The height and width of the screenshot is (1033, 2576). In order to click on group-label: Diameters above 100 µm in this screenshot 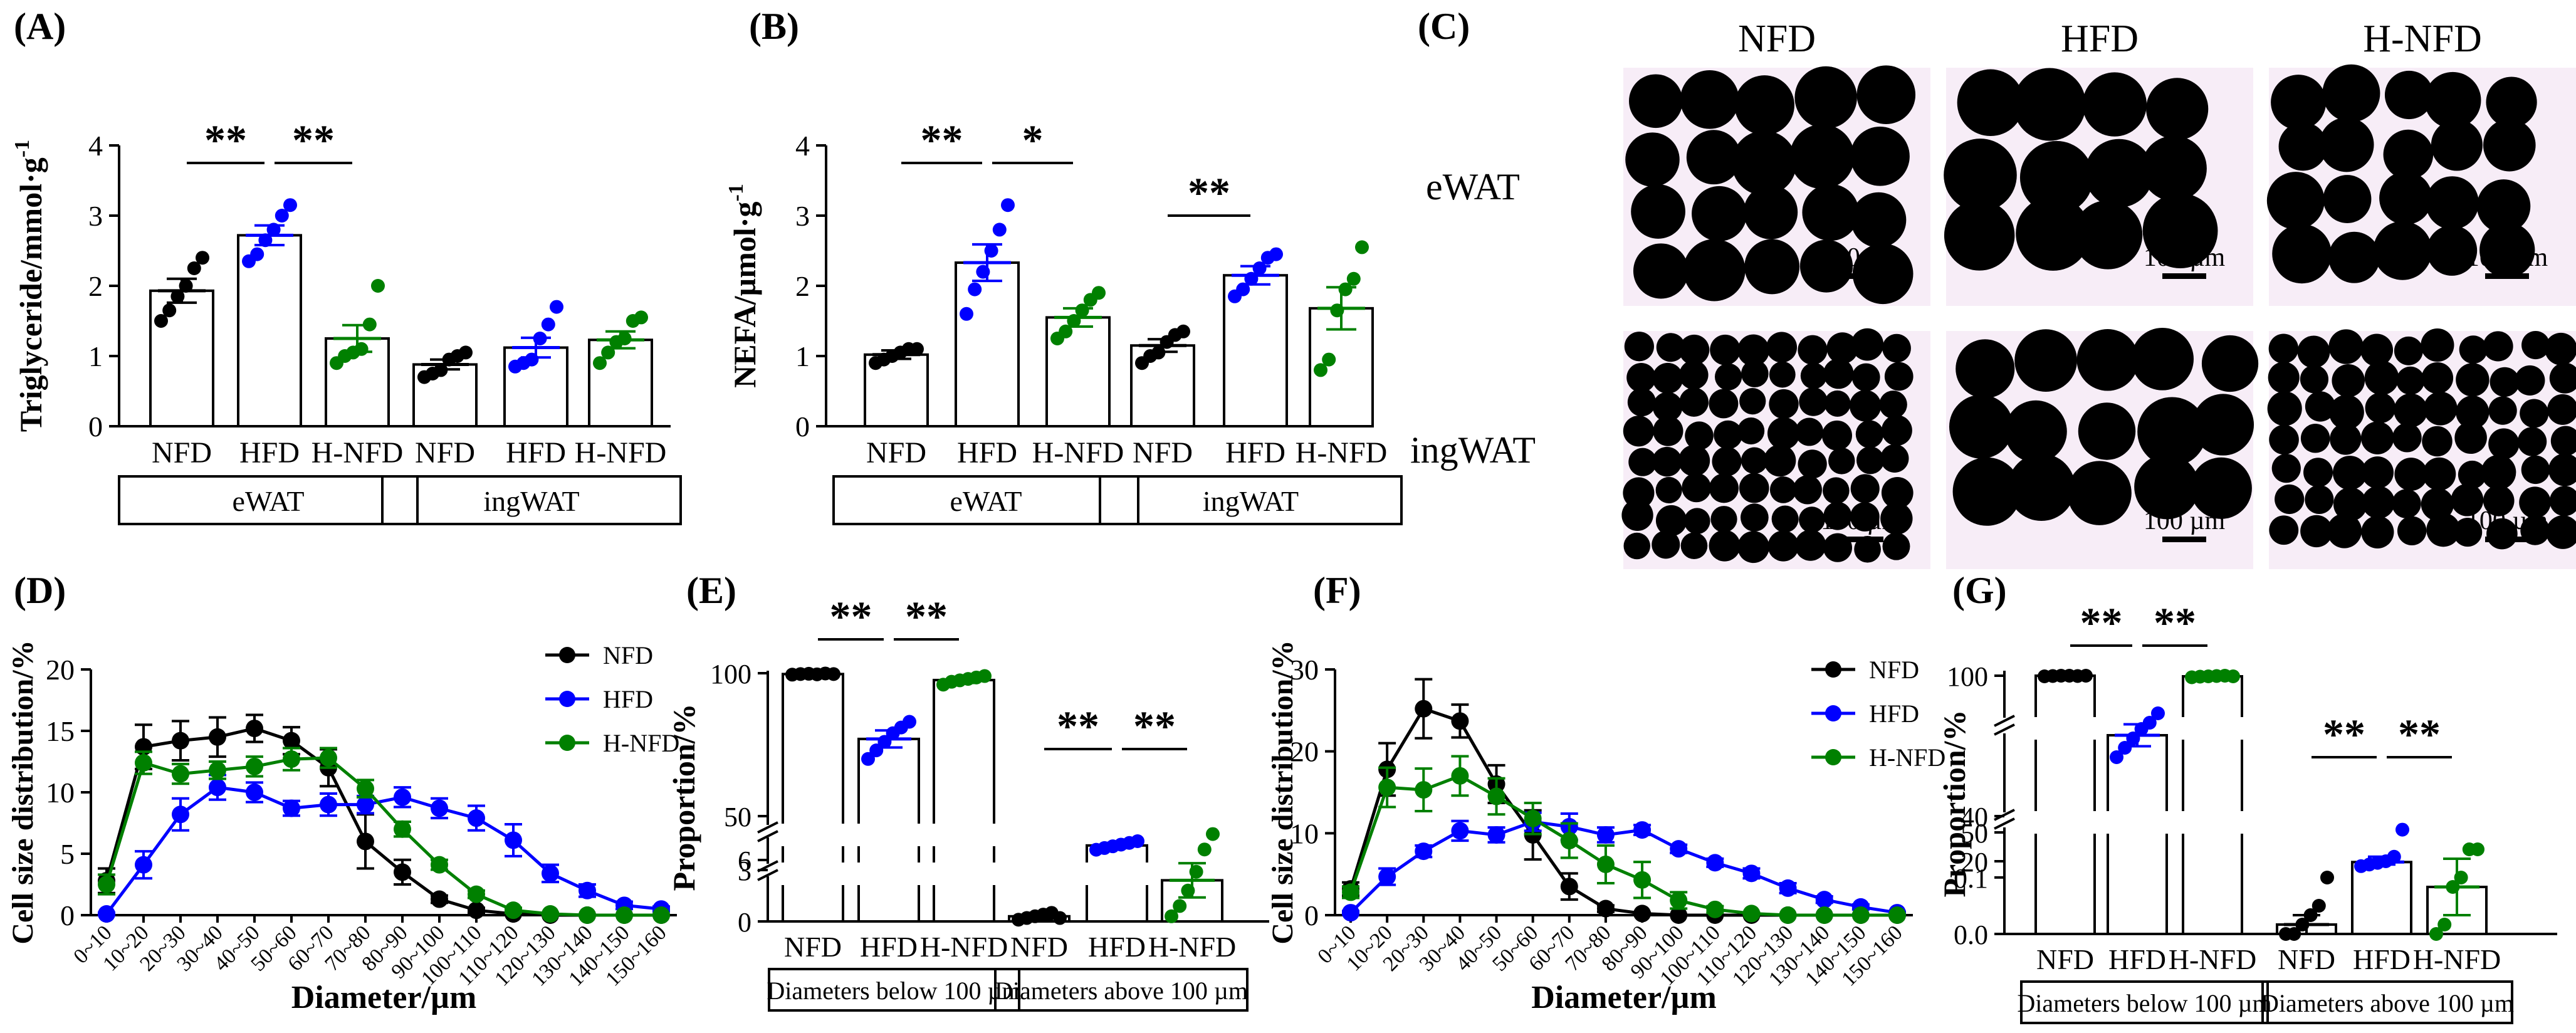, I will do `click(1121, 991)`.